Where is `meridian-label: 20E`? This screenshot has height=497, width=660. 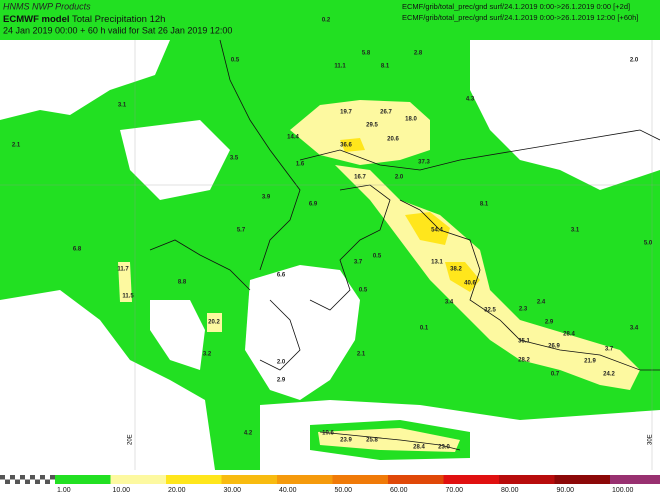
meridian-label: 20E is located at coordinates (131, 439).